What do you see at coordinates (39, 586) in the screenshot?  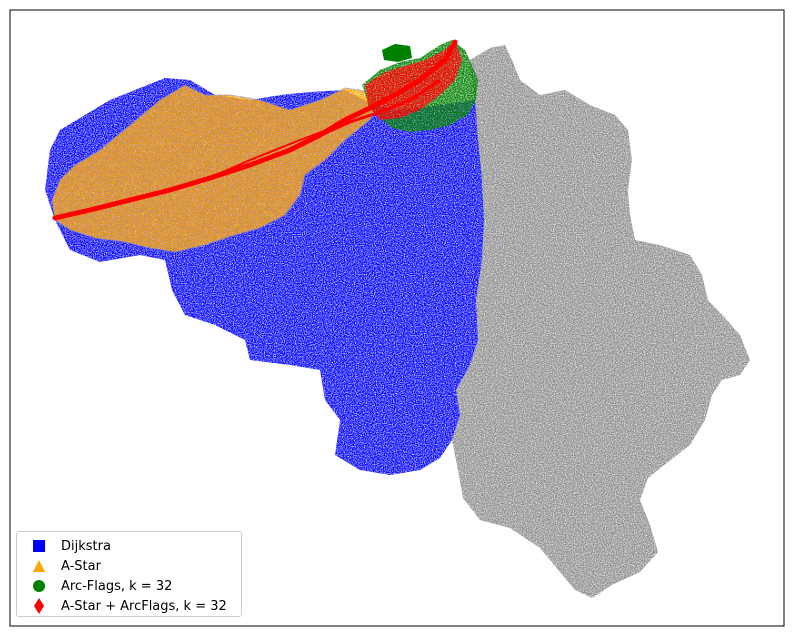 I see `legend-circle-marker` at bounding box center [39, 586].